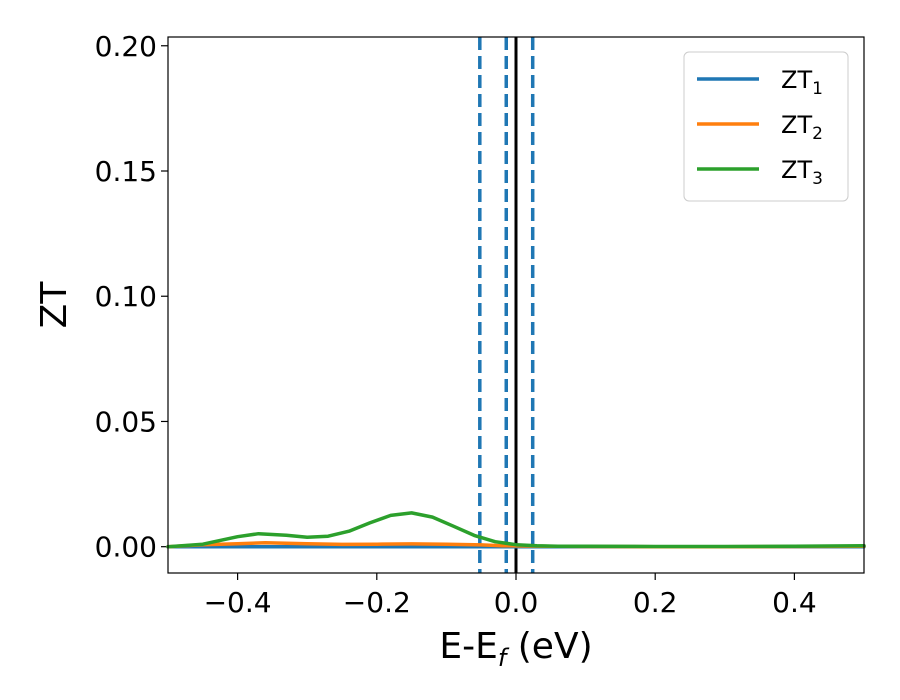 This screenshot has width=900, height=700. I want to click on vertical-reference-lines, so click(506, 305).